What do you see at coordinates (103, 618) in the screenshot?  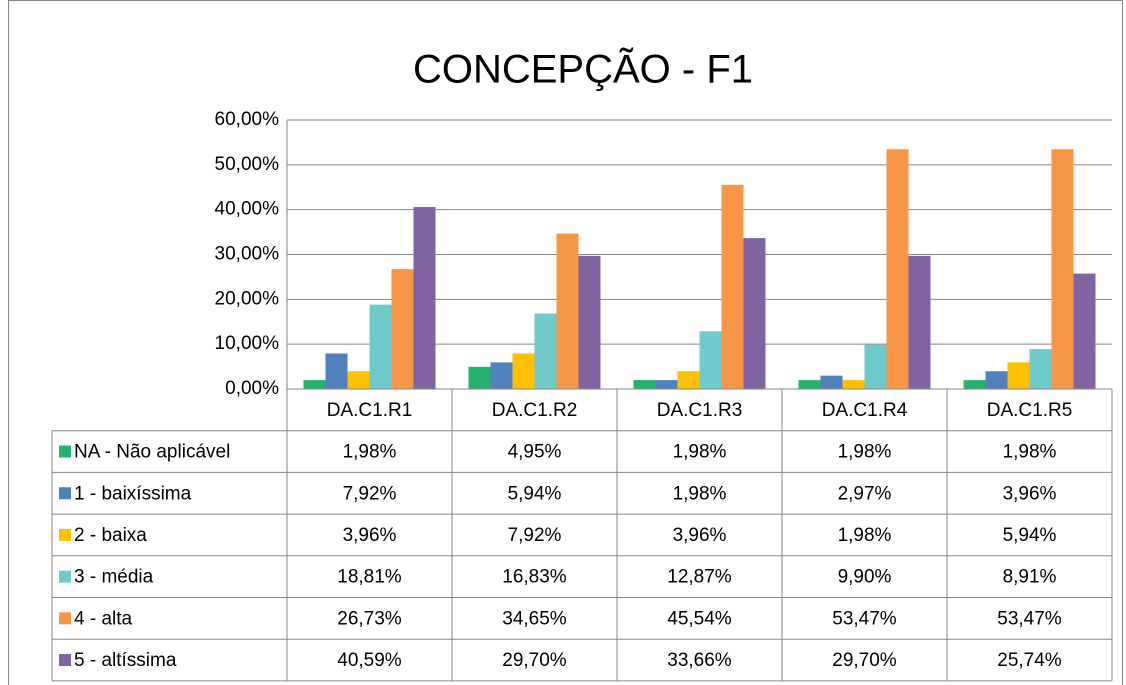 I see `legend-label: 4 - alta` at bounding box center [103, 618].